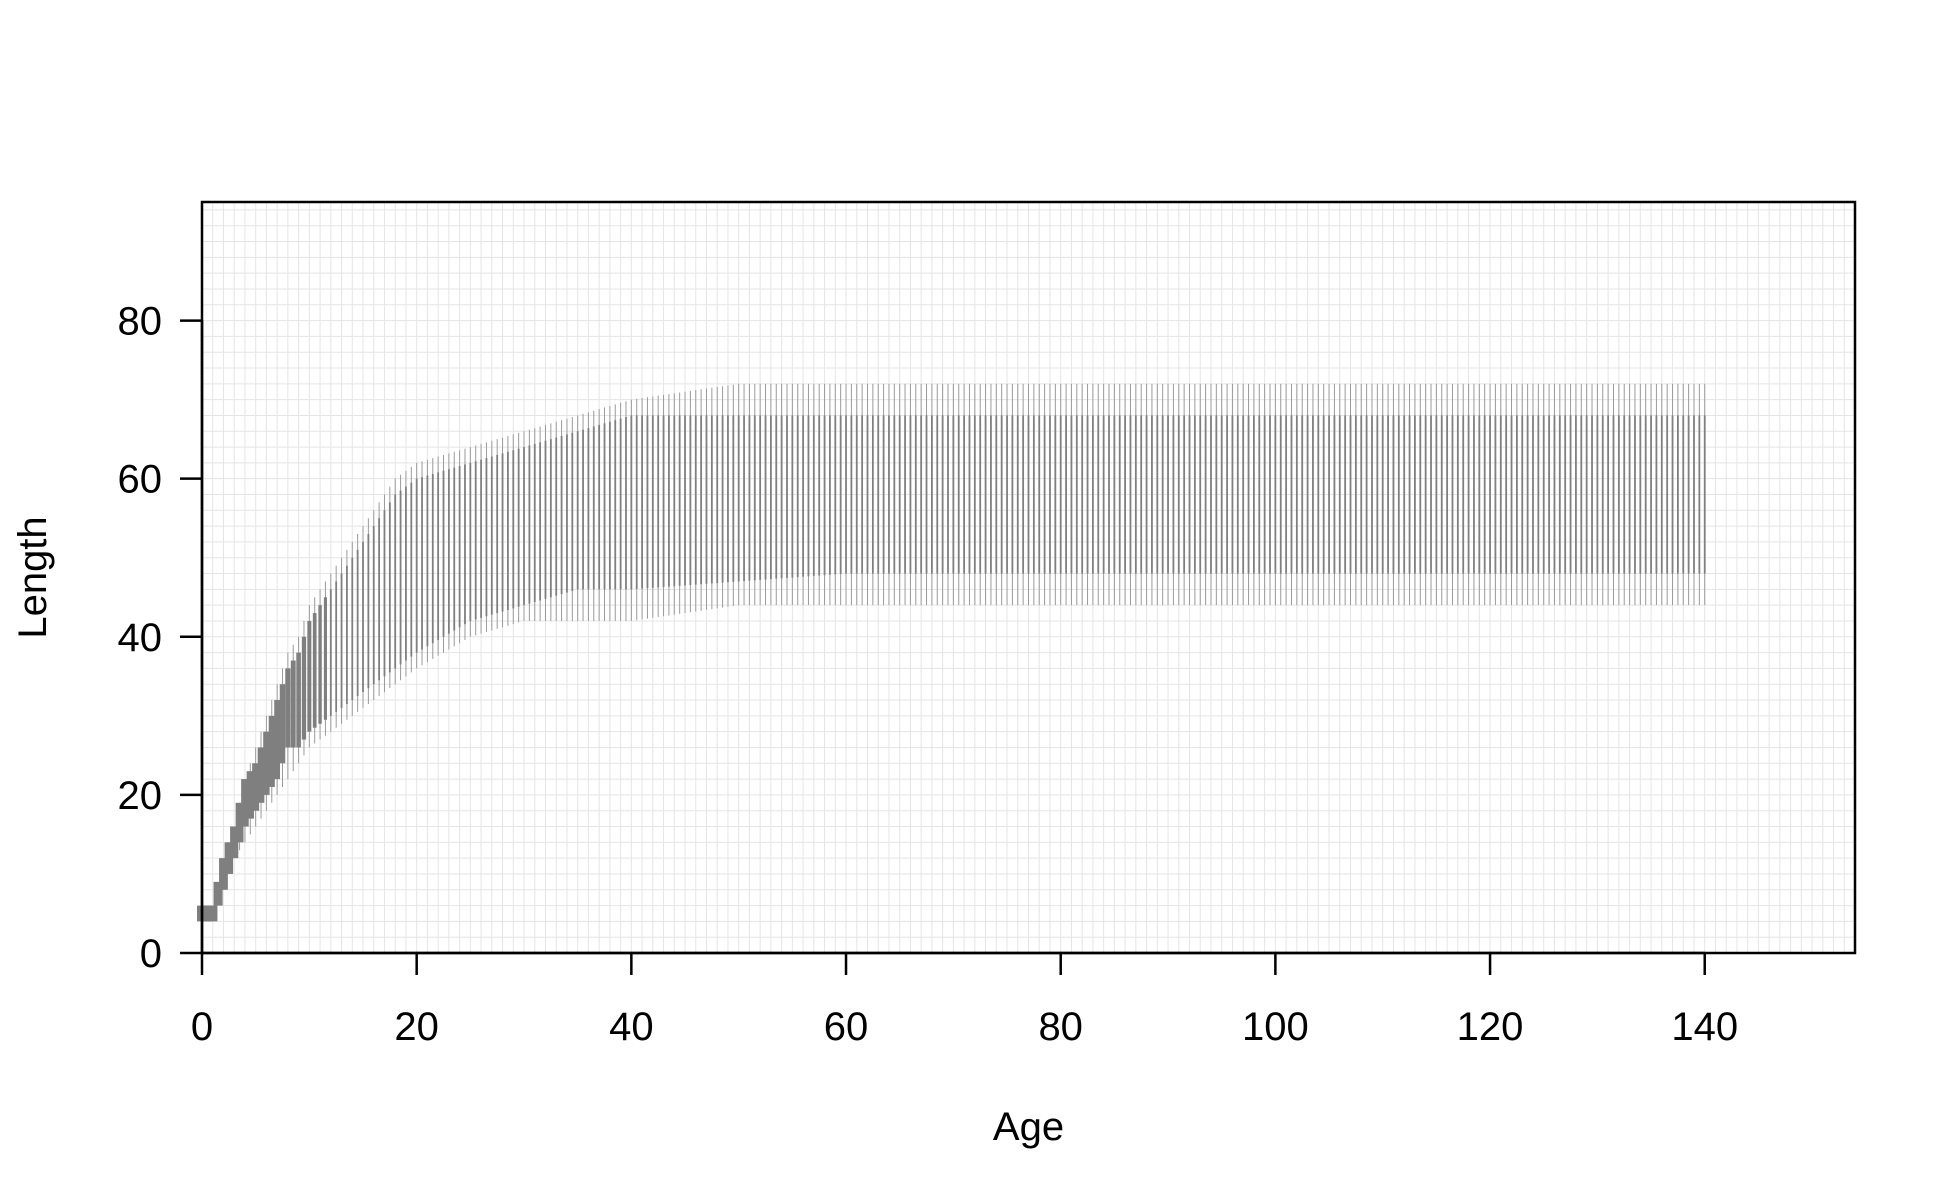  I want to click on x-tick-label: 20, so click(416, 1027).